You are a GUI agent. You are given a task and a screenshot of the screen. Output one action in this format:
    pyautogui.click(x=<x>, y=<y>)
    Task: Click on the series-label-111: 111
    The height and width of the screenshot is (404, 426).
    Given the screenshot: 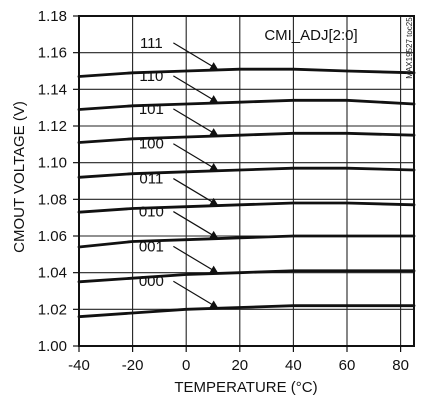 What is the action you would take?
    pyautogui.click(x=151, y=43)
    